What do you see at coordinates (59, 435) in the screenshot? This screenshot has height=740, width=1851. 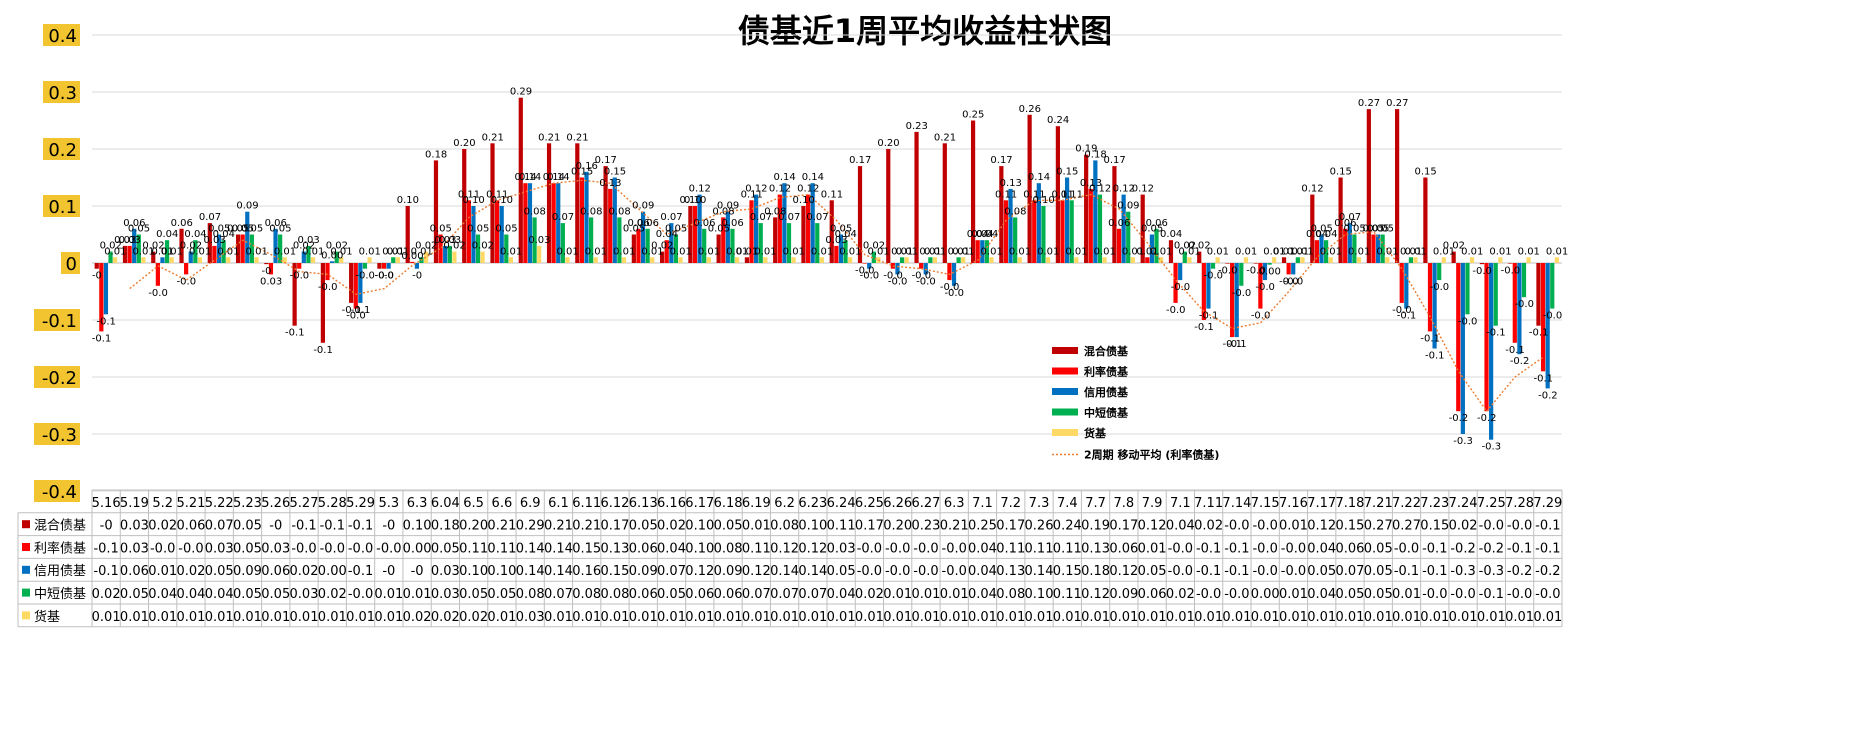 I see `y-tick-label: -0.3` at bounding box center [59, 435].